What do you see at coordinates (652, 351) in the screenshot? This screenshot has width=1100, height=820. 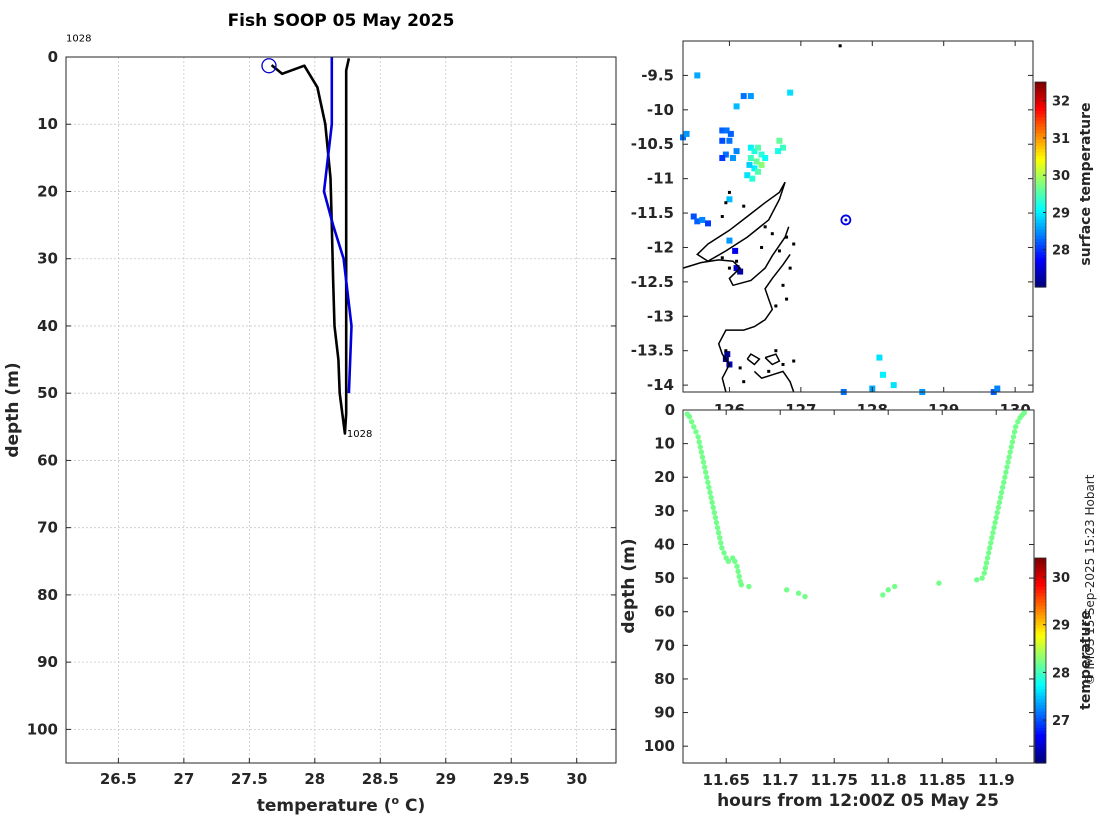 I see `map-y-tick-label: -13.5` at bounding box center [652, 351].